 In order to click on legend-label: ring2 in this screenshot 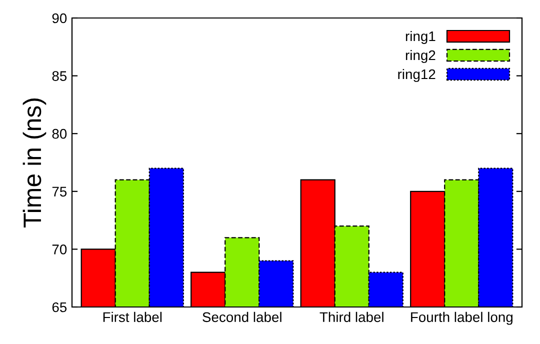, I will do `click(421, 56)`.